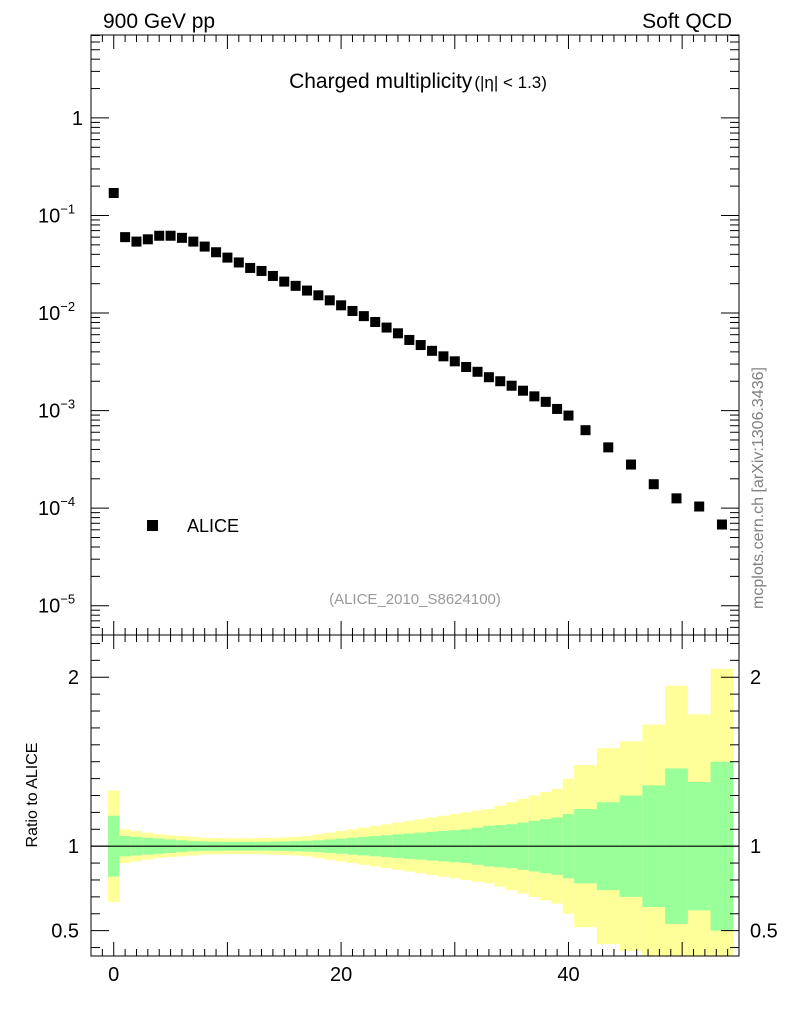 This screenshot has width=786, height=1024. What do you see at coordinates (764, 932) in the screenshot?
I see `ratio-y-tick-label-right: 0.5` at bounding box center [764, 932].